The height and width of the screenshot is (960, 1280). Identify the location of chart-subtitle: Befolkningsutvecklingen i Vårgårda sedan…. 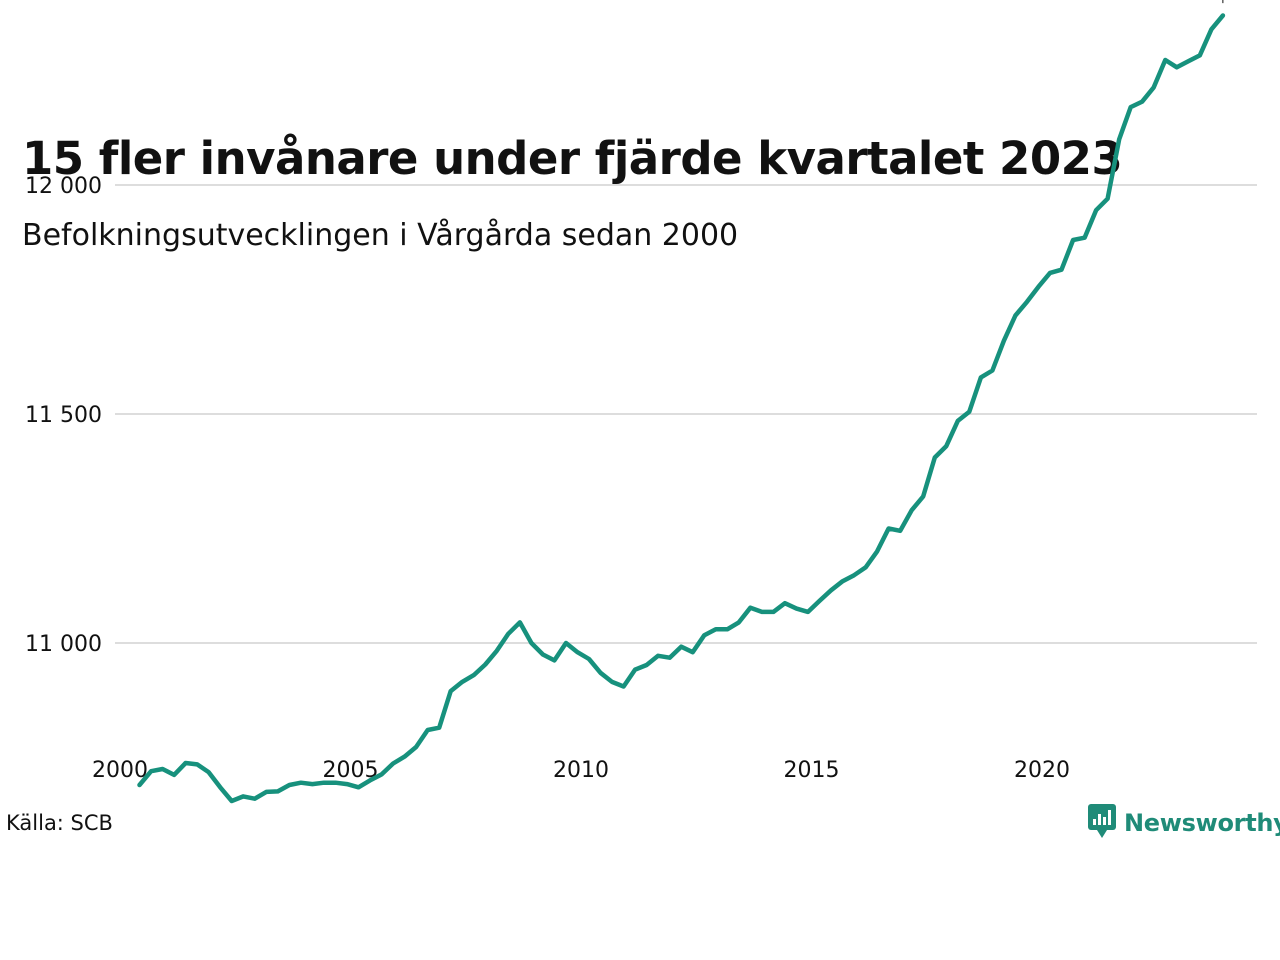
(380, 235).